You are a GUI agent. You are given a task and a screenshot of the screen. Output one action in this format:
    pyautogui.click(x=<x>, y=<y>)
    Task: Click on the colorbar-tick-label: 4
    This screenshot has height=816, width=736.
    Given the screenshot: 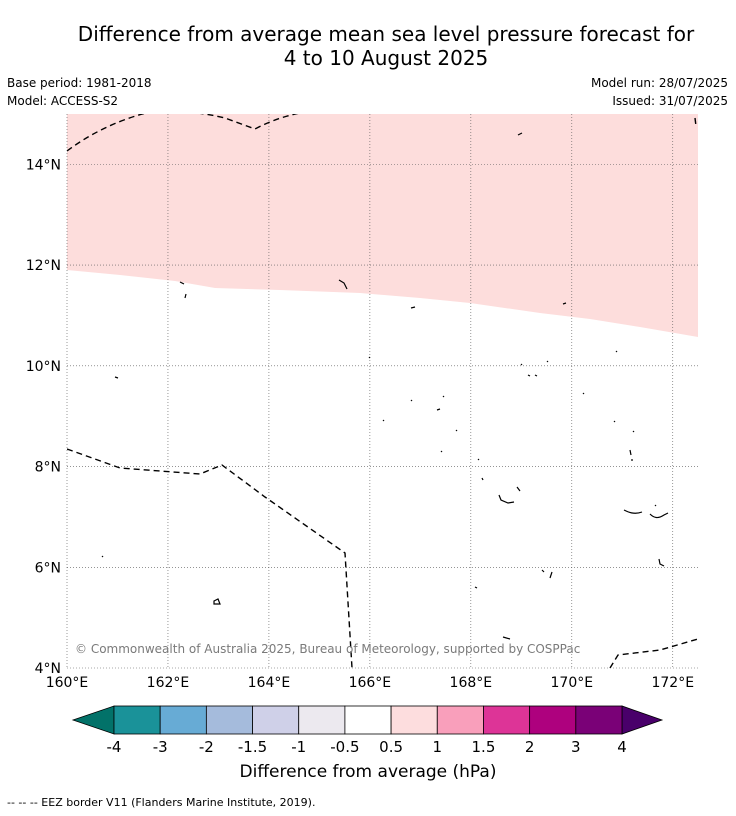 What is the action you would take?
    pyautogui.click(x=622, y=747)
    